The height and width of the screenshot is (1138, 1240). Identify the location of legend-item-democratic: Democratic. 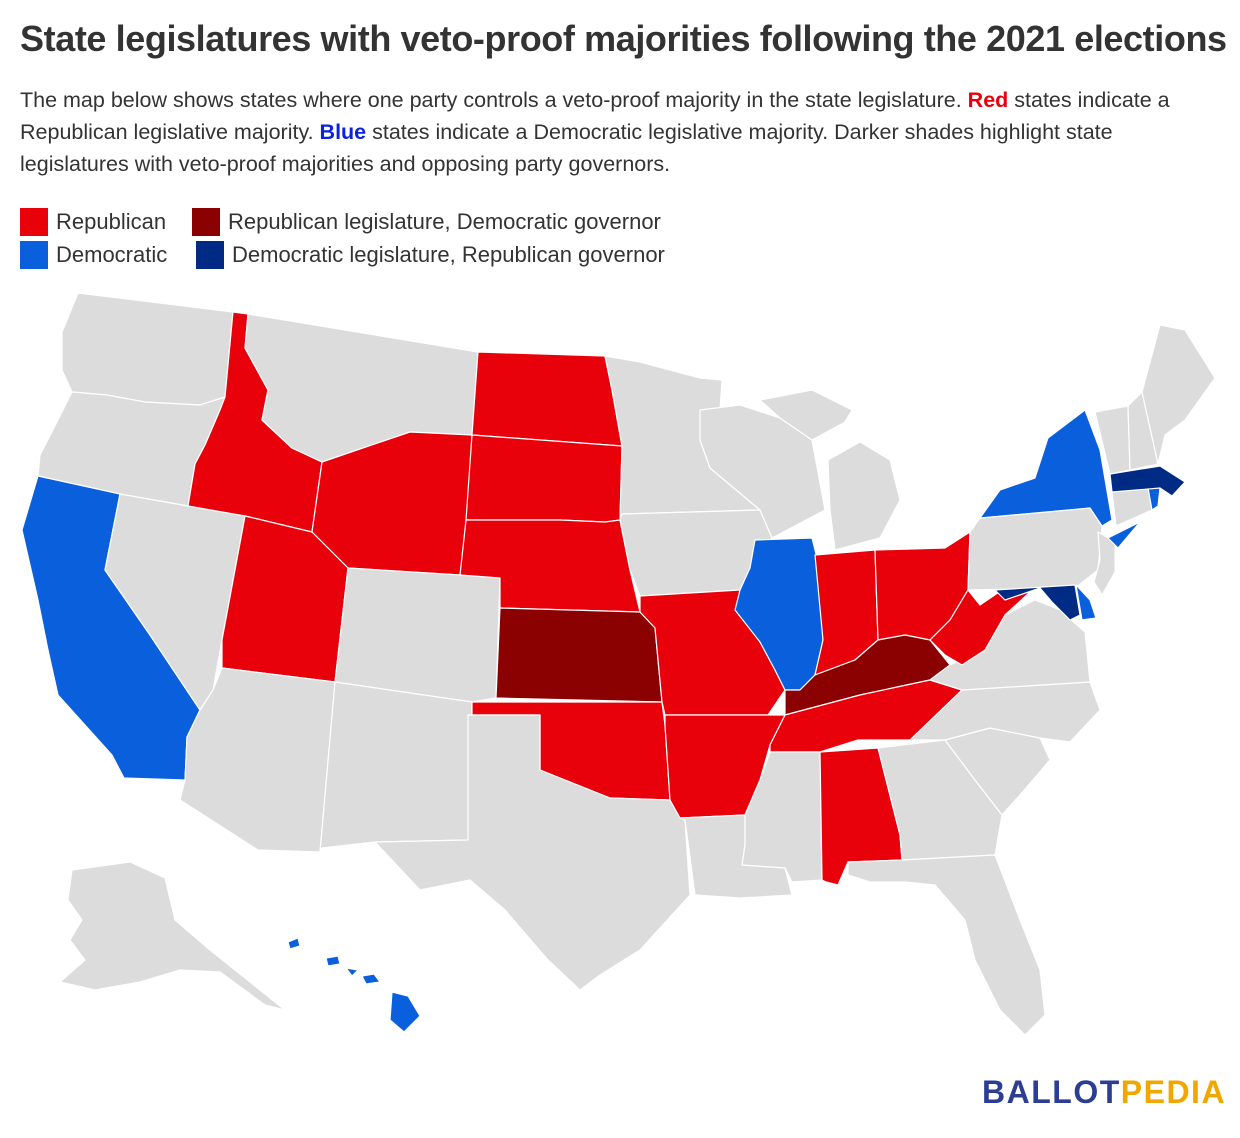
(93, 255).